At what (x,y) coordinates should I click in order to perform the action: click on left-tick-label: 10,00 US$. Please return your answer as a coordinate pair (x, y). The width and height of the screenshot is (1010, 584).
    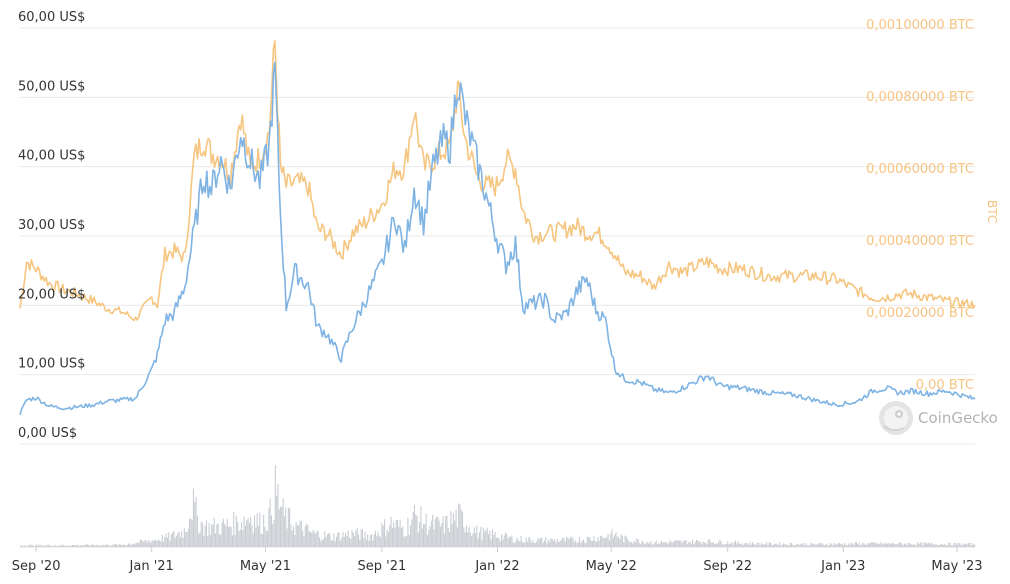
    Looking at the image, I should click on (51, 364).